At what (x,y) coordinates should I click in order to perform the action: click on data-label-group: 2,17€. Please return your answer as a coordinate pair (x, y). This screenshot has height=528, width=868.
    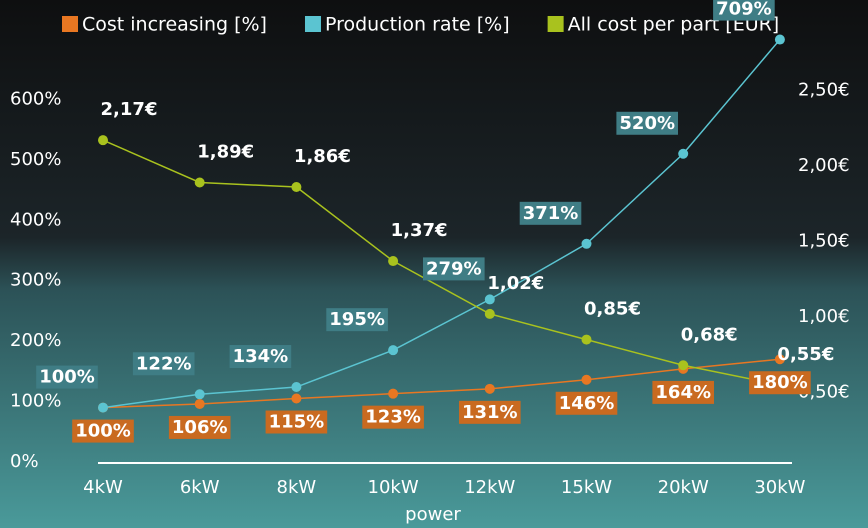
    Looking at the image, I should click on (129, 109).